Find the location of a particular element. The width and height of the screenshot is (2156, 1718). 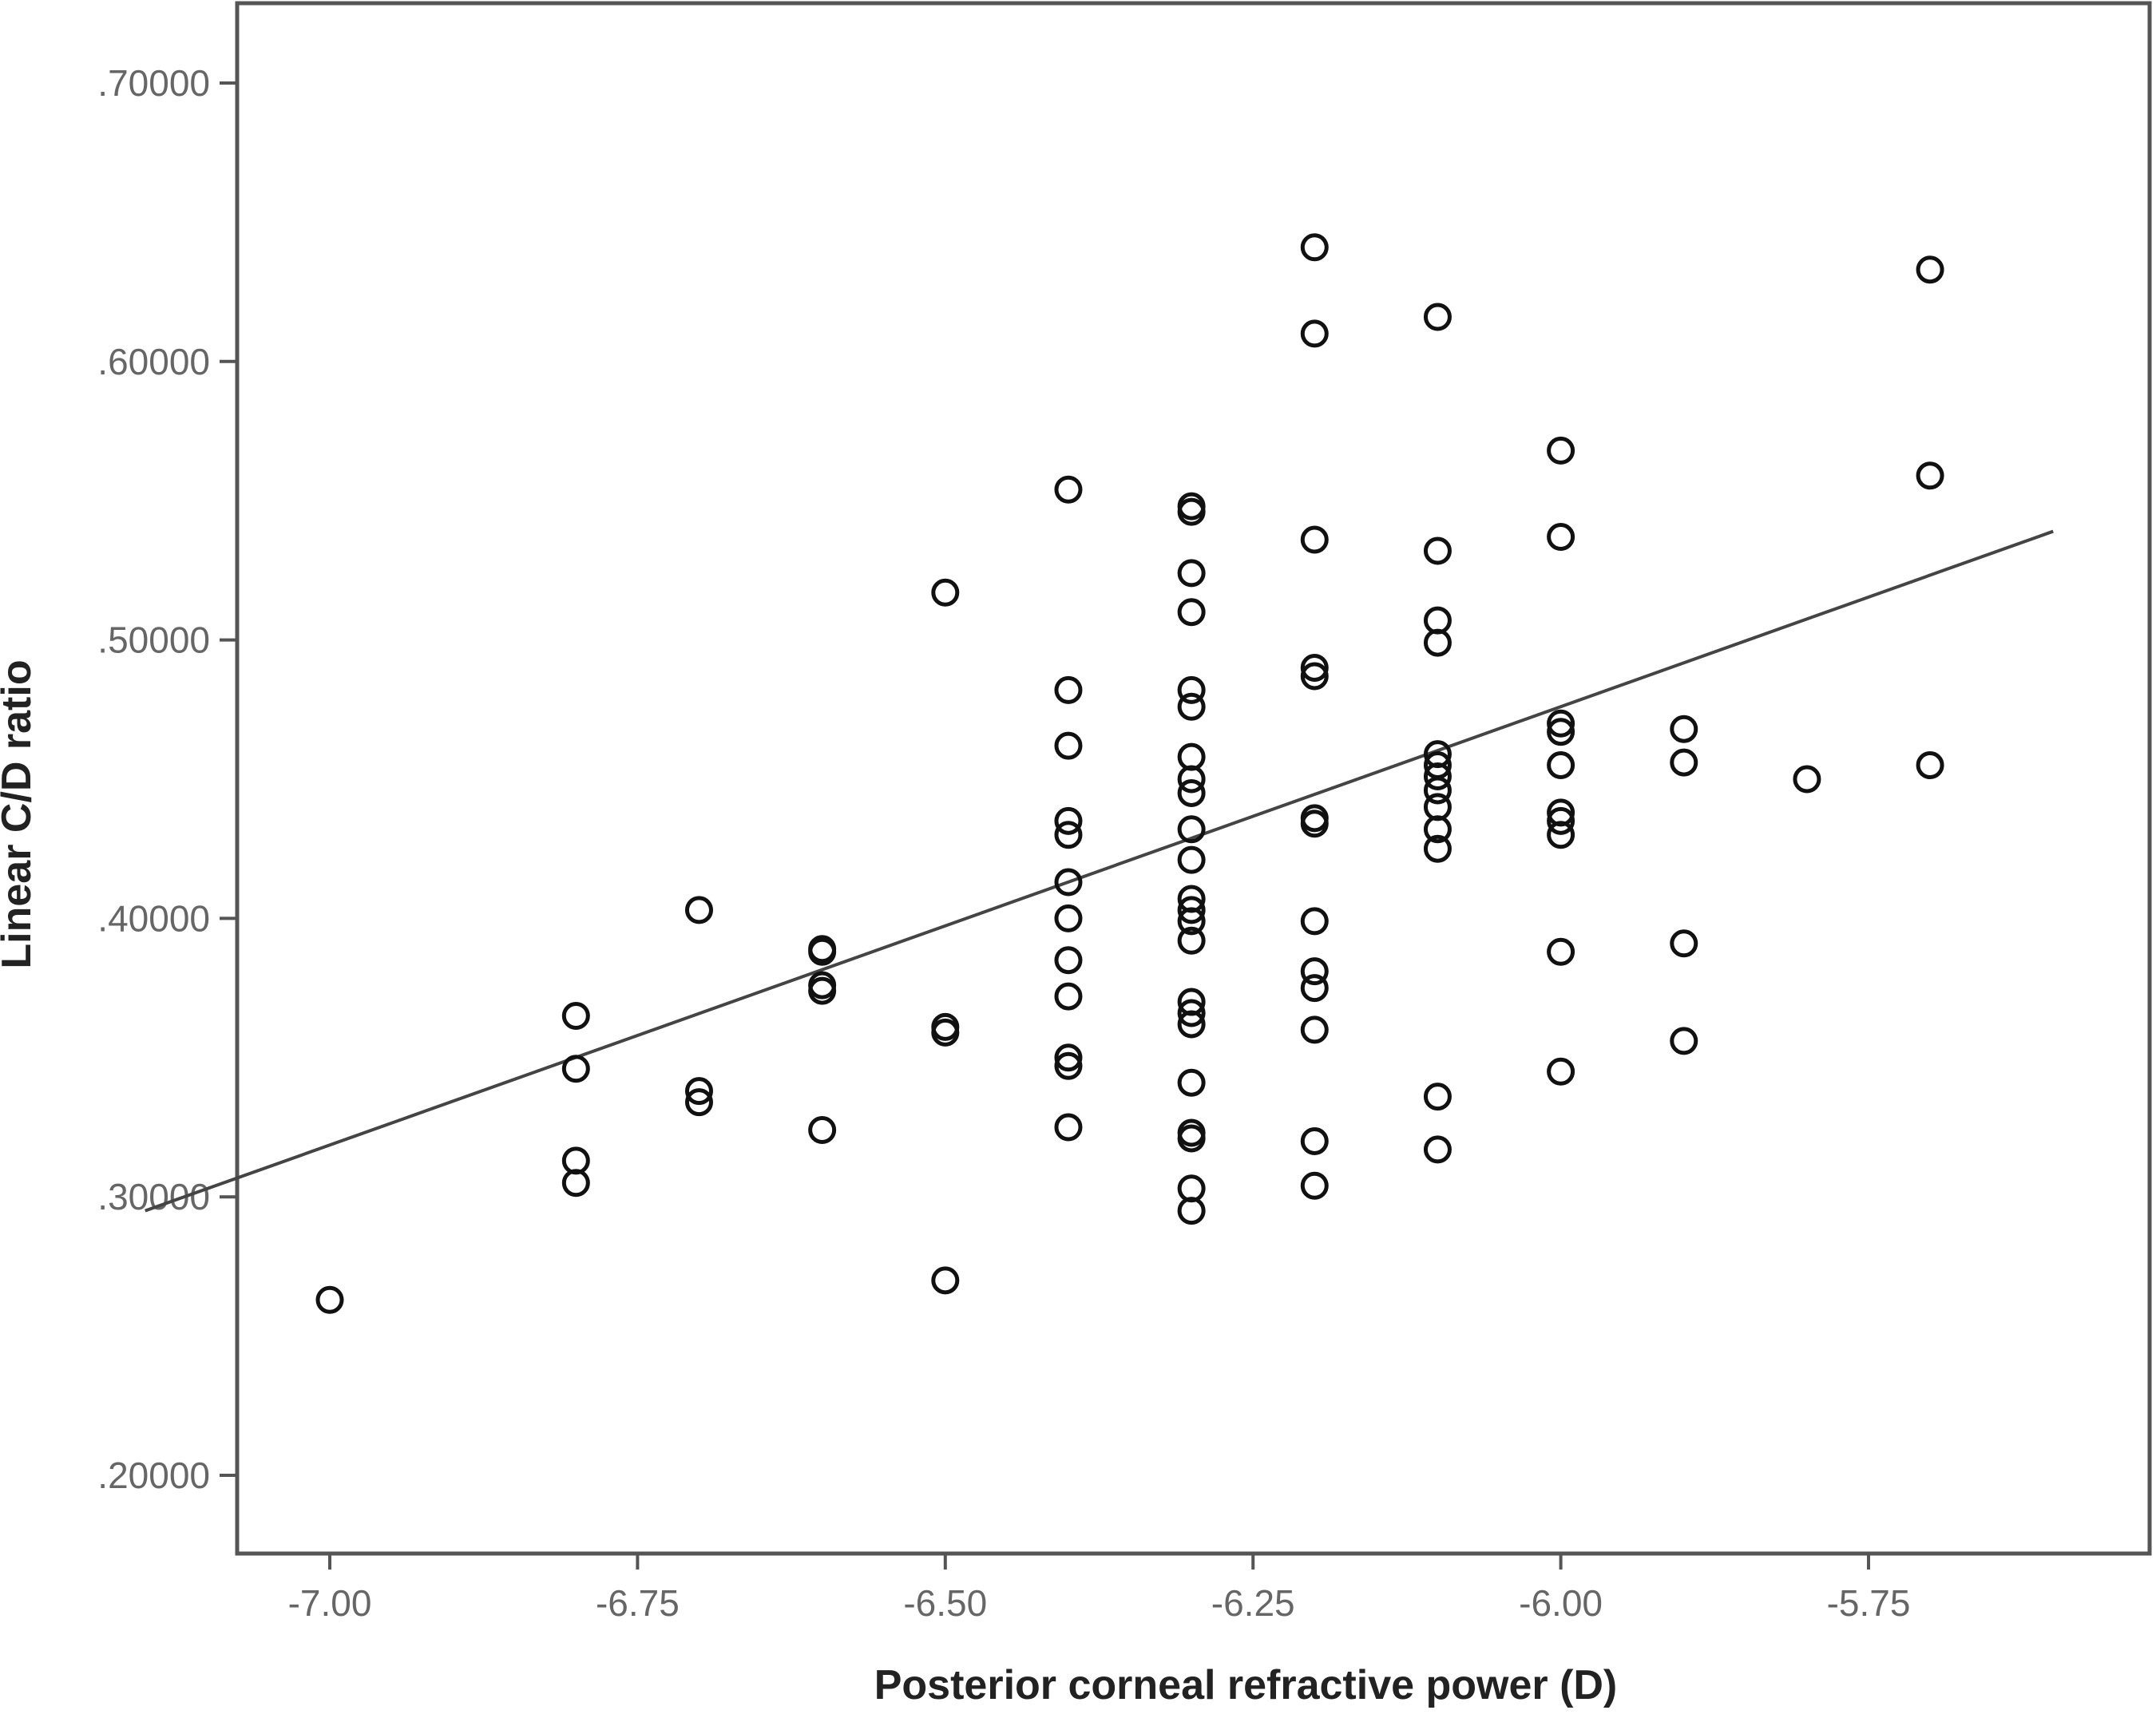

x-tick-label: -6.25 is located at coordinates (1253, 1603).